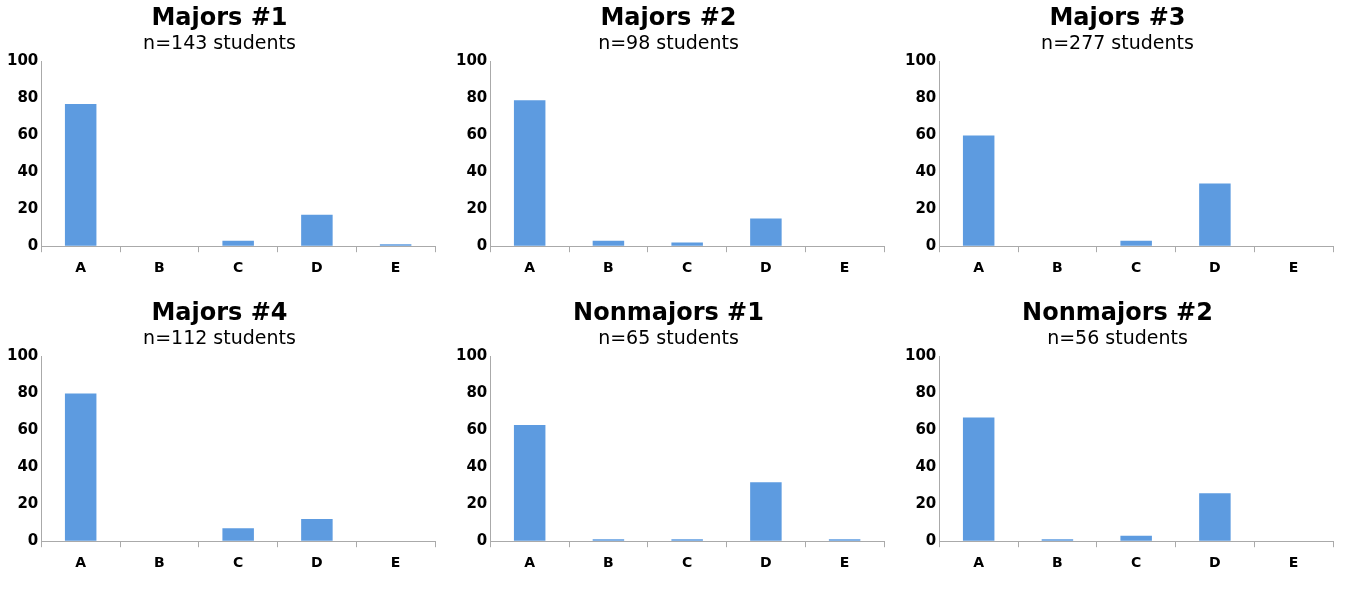 This screenshot has width=1348, height=591. What do you see at coordinates (219, 42) in the screenshot?
I see `chart-subtitle: n=143 students` at bounding box center [219, 42].